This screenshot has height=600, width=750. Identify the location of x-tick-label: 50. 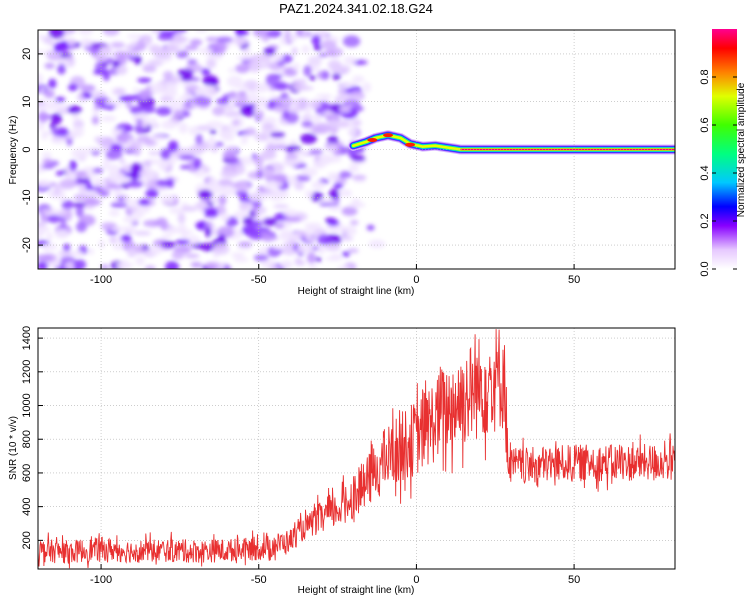
(574, 280).